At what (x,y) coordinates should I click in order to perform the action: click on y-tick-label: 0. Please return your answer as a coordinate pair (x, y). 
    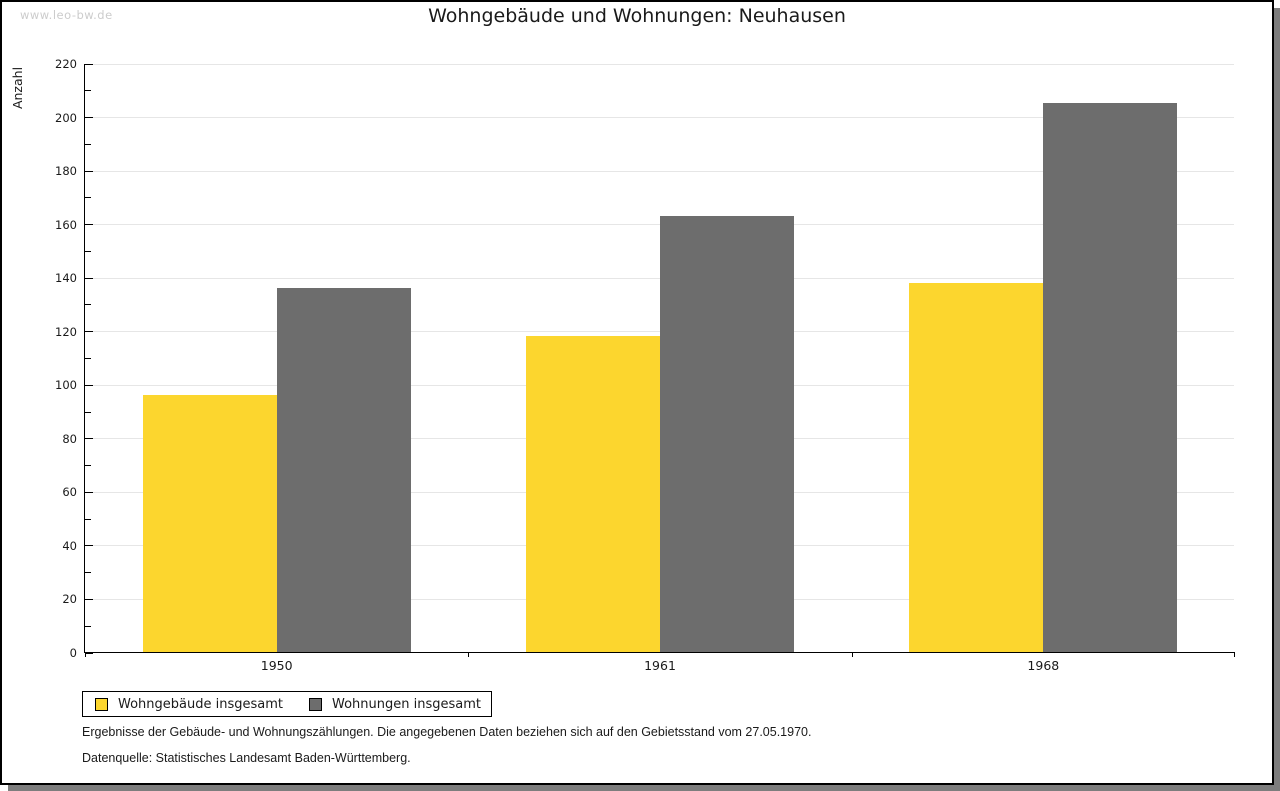
    Looking at the image, I should click on (73, 653).